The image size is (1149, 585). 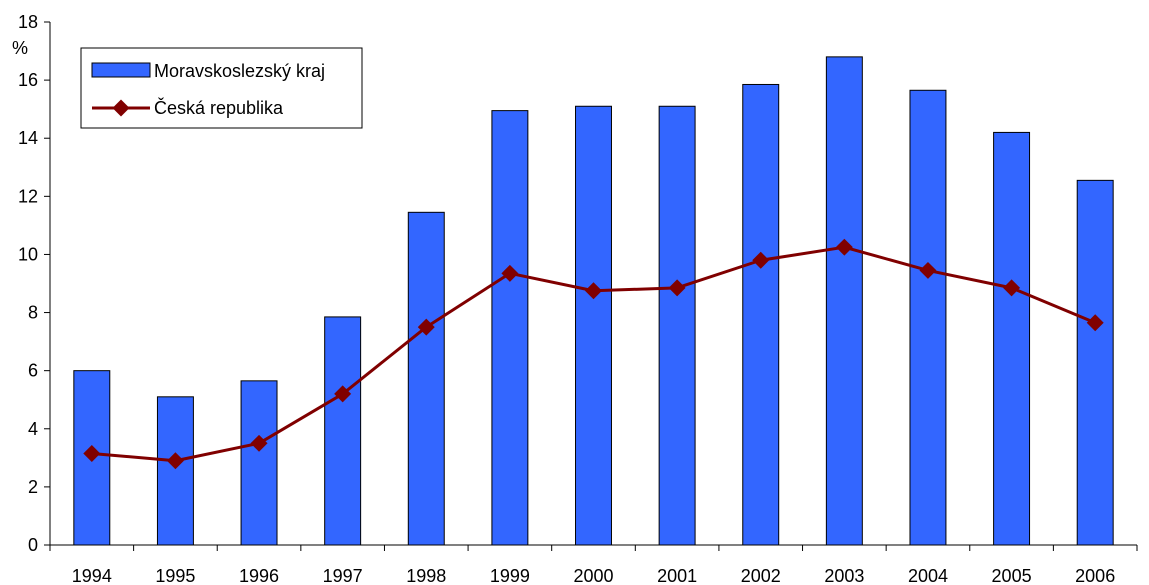 I want to click on y-tick-label: 6, so click(x=33, y=371).